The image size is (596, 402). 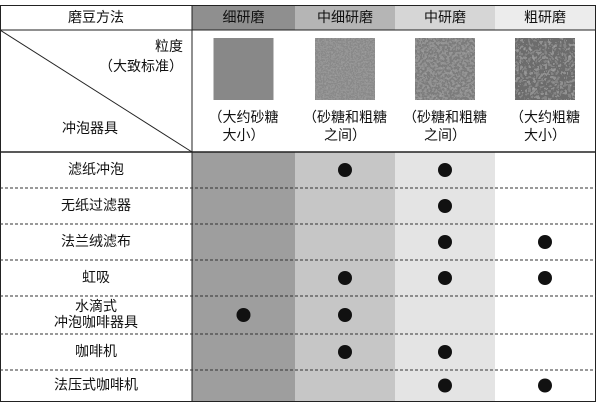 I want to click on header-method: 磨豆方法, so click(x=96, y=18).